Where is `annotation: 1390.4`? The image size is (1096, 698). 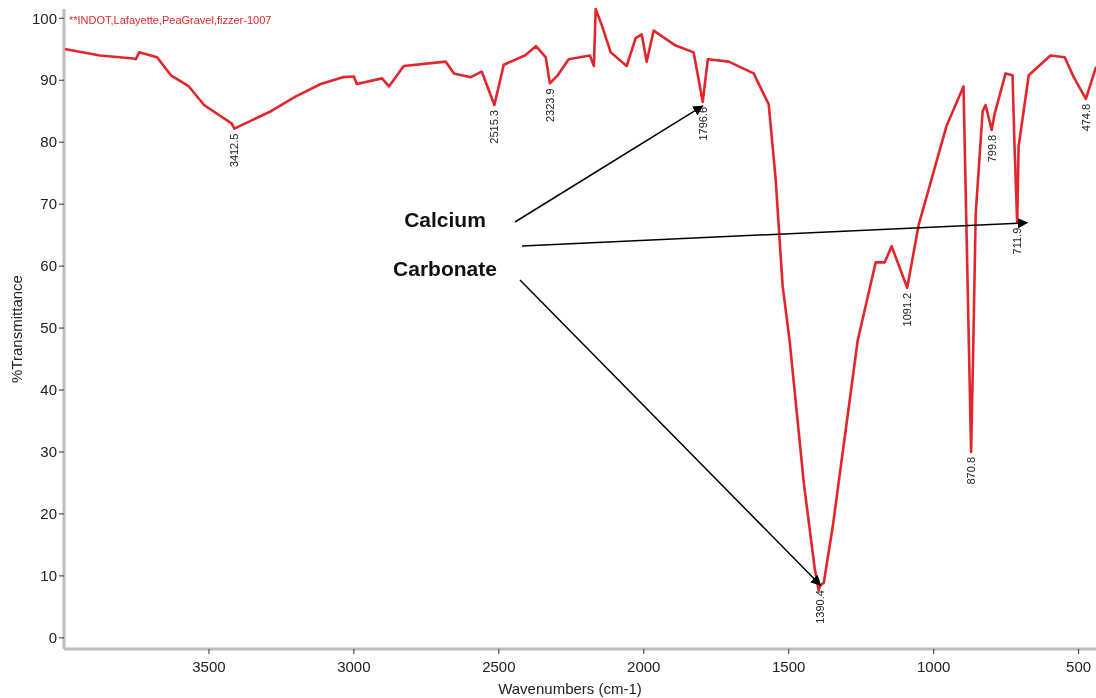
annotation: 1390.4 is located at coordinates (820, 607).